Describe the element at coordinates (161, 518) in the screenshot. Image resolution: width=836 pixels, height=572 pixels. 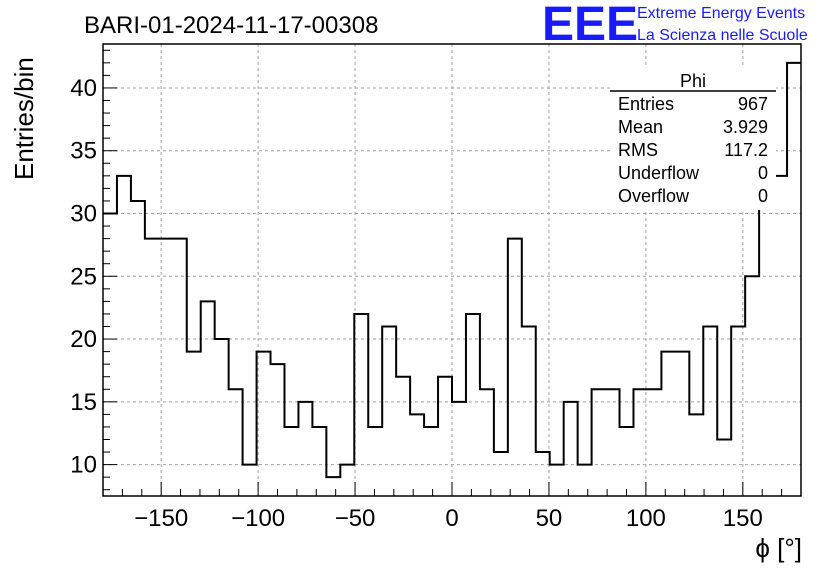
I see `x-tick-label: −150` at that location.